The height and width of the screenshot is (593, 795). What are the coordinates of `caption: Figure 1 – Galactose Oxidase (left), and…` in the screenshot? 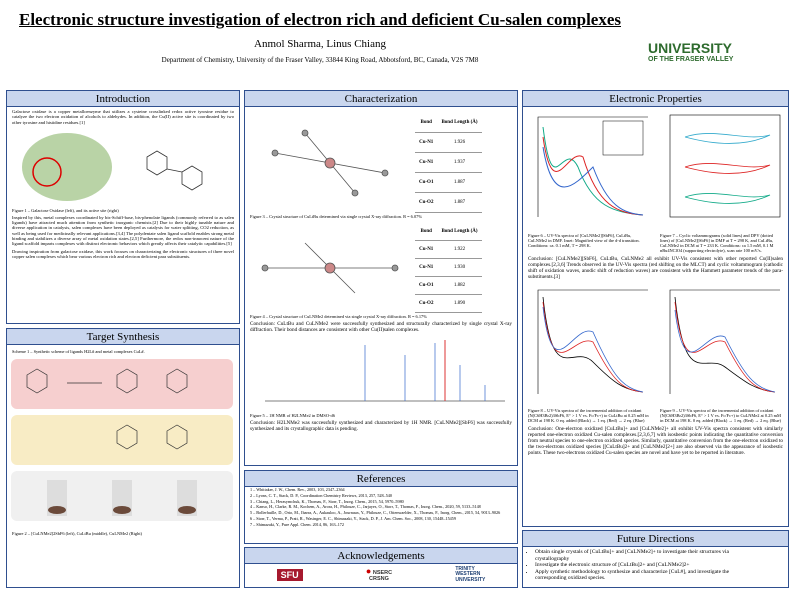 It's located at (65, 210).